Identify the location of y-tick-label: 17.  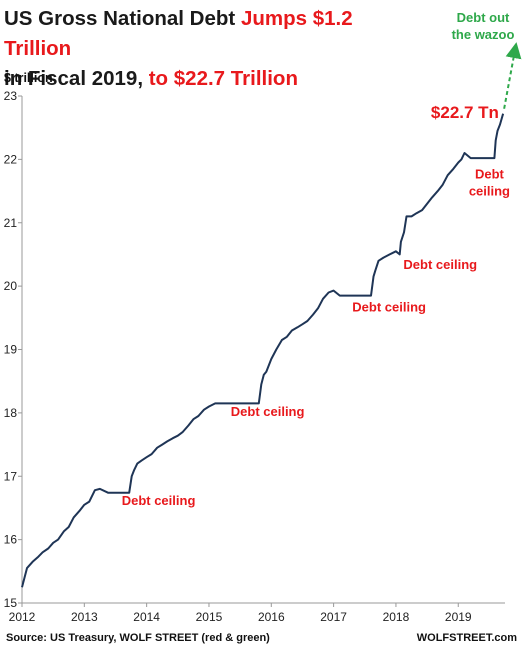
(11, 476).